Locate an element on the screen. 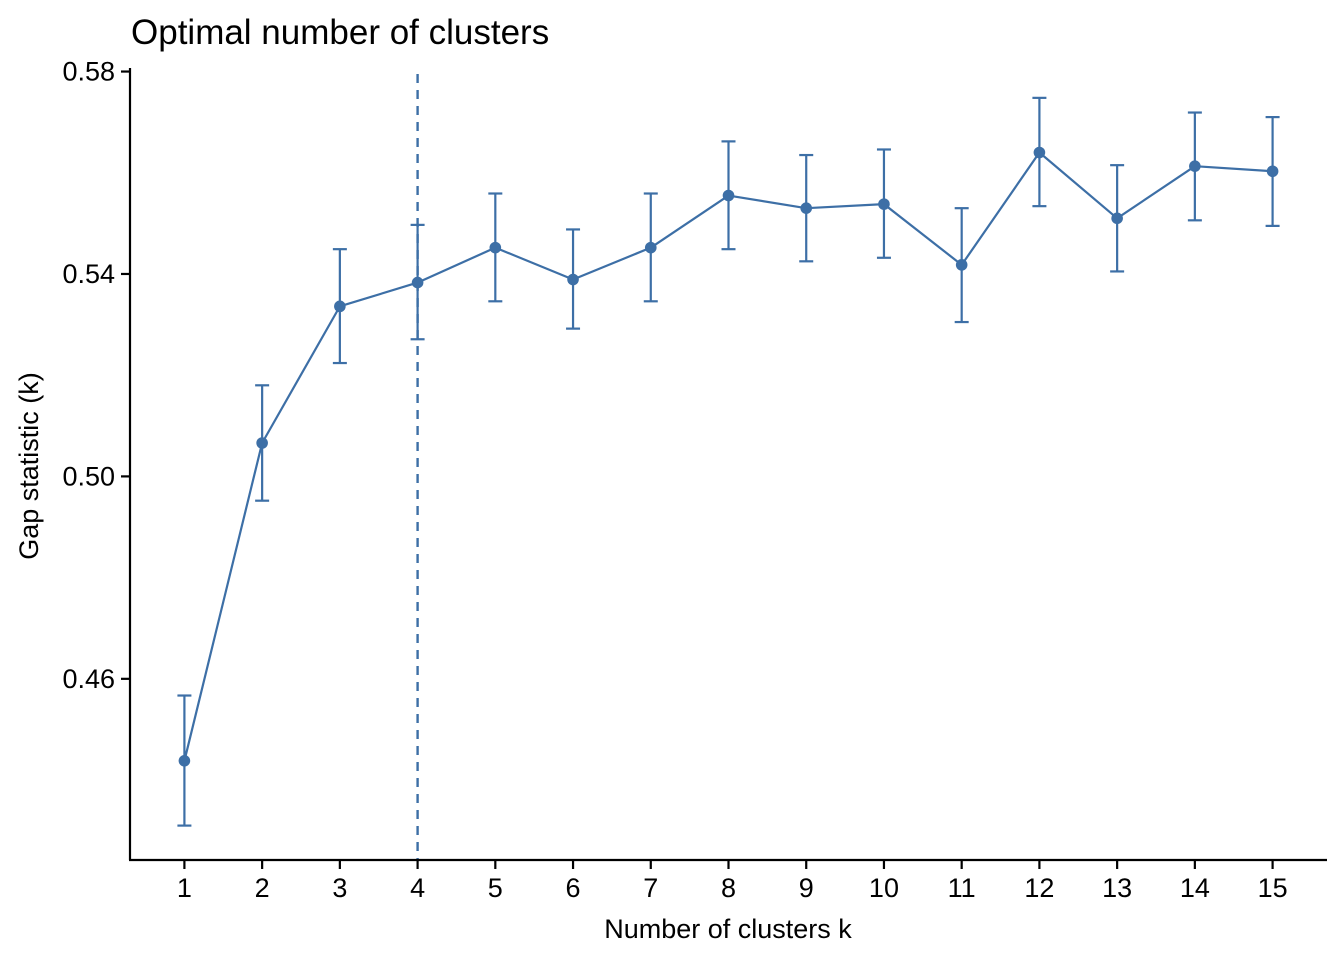 The image size is (1344, 960). x-tick-label: 12 is located at coordinates (1039, 888).